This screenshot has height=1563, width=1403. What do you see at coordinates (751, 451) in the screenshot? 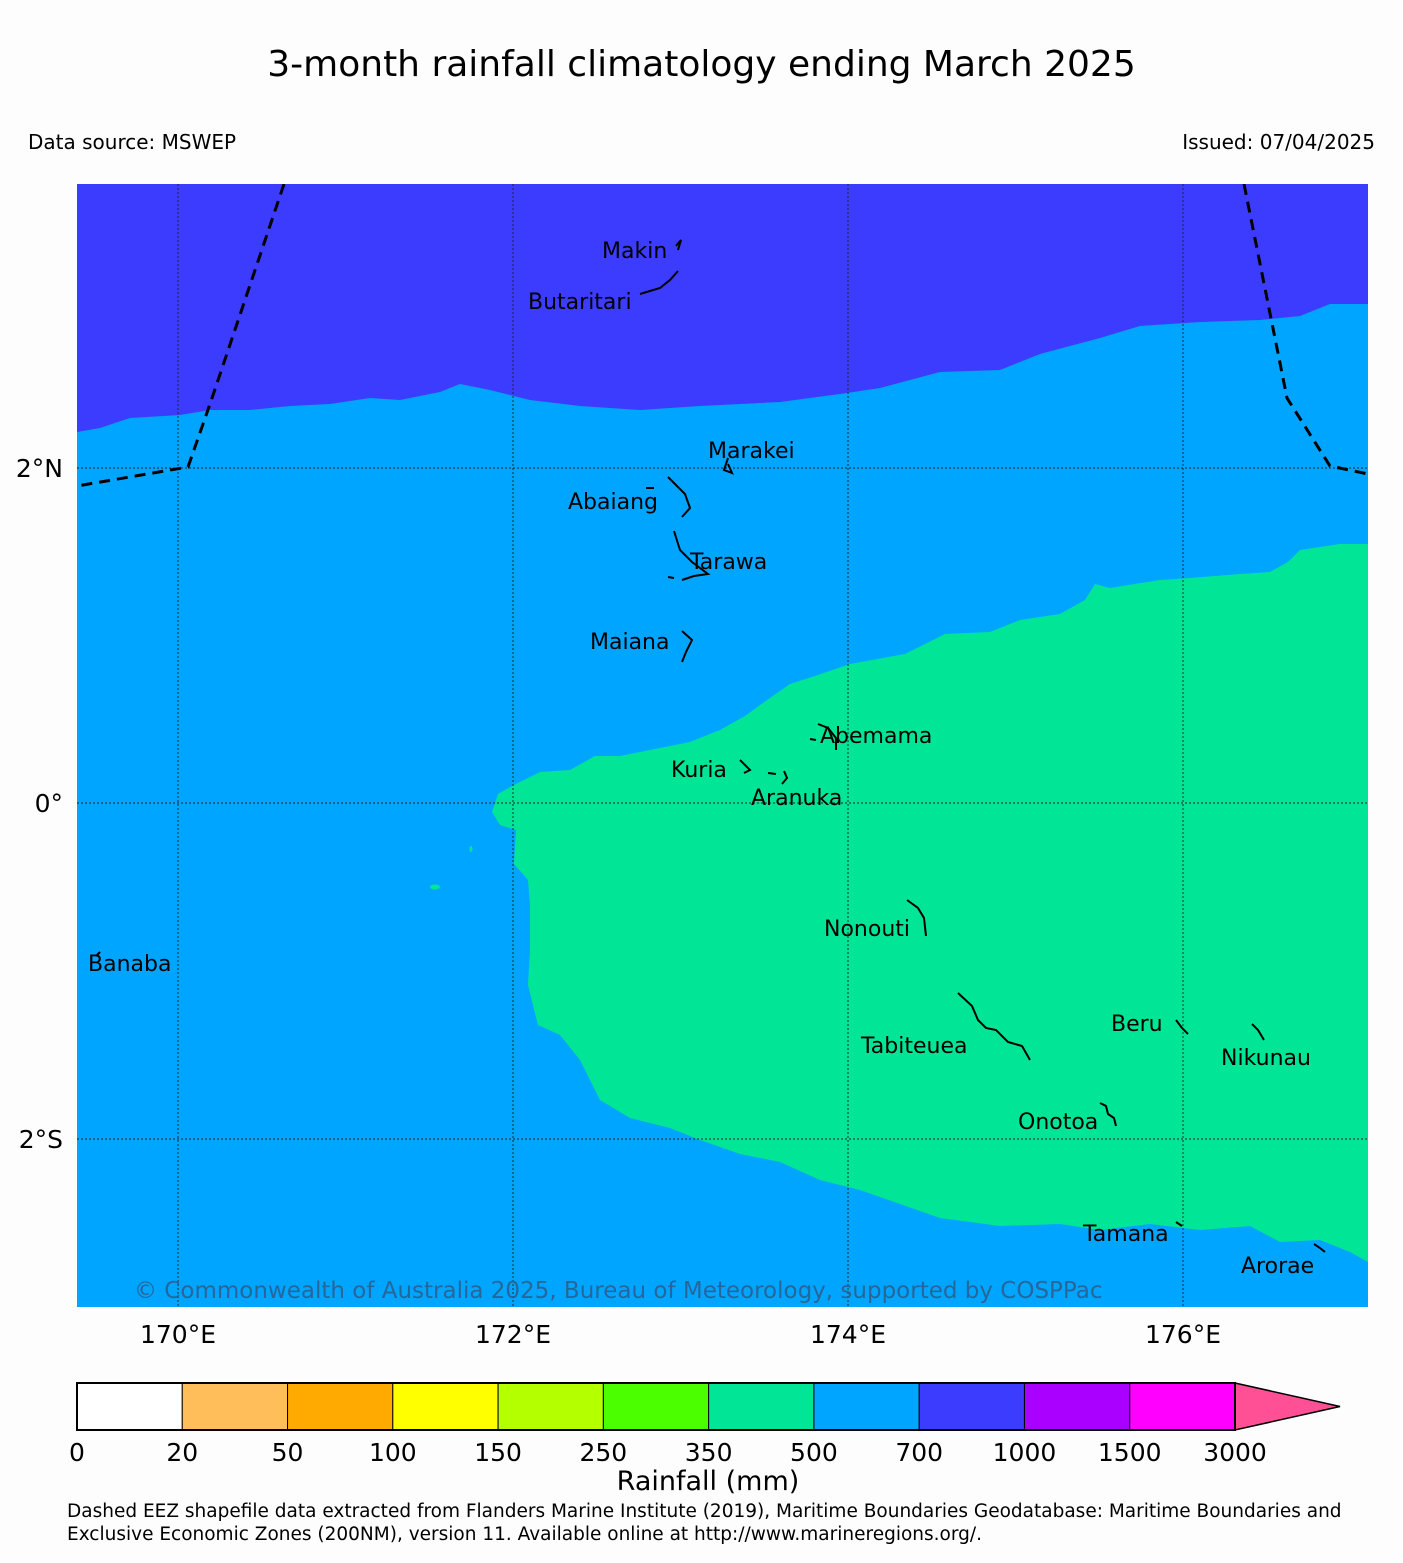
I see `label-marakei: Marakei` at bounding box center [751, 451].